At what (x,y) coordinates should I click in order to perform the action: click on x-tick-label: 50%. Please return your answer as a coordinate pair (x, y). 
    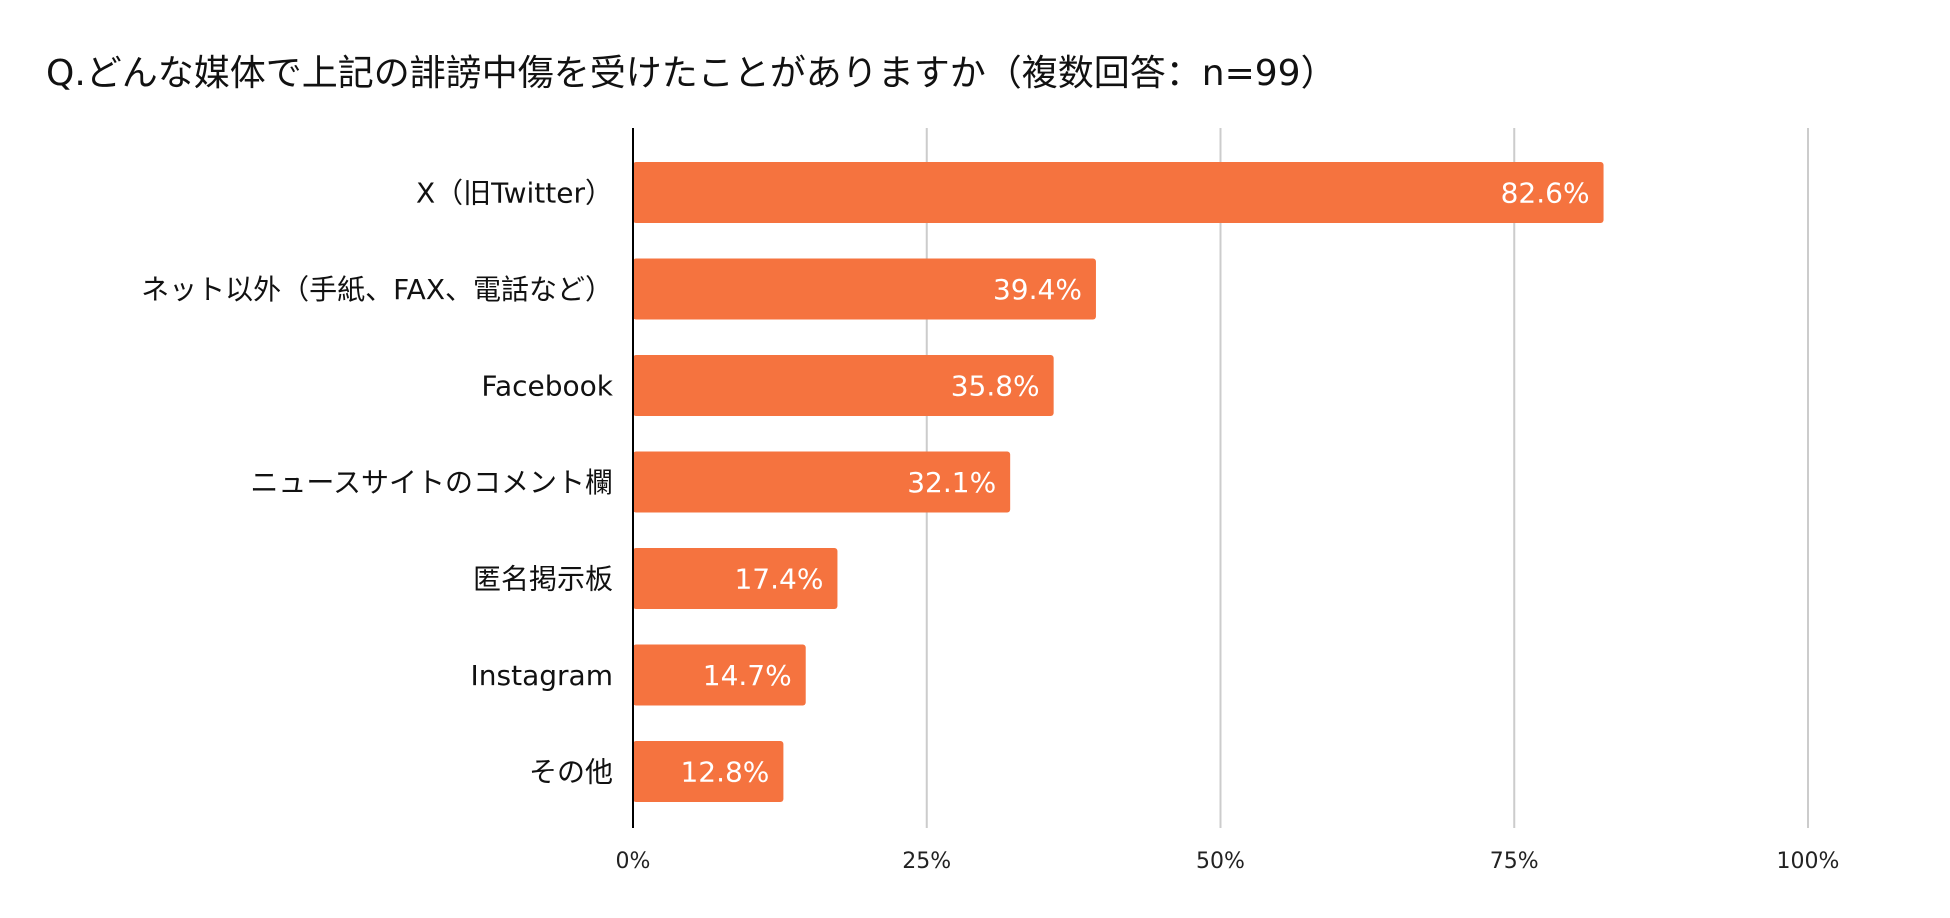
    Looking at the image, I should click on (1220, 861).